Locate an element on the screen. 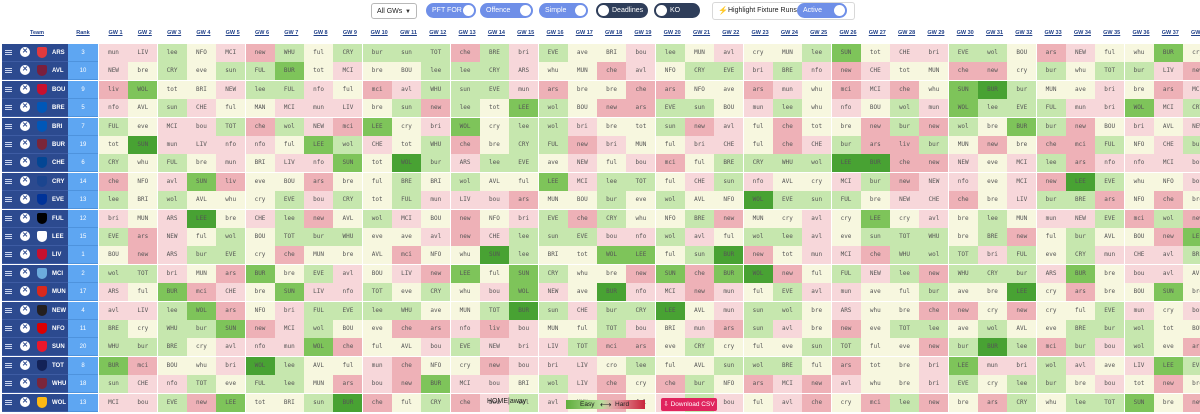 The width and height of the screenshot is (1200, 414). gw-column-header: GW 35 is located at coordinates (1112, 33).